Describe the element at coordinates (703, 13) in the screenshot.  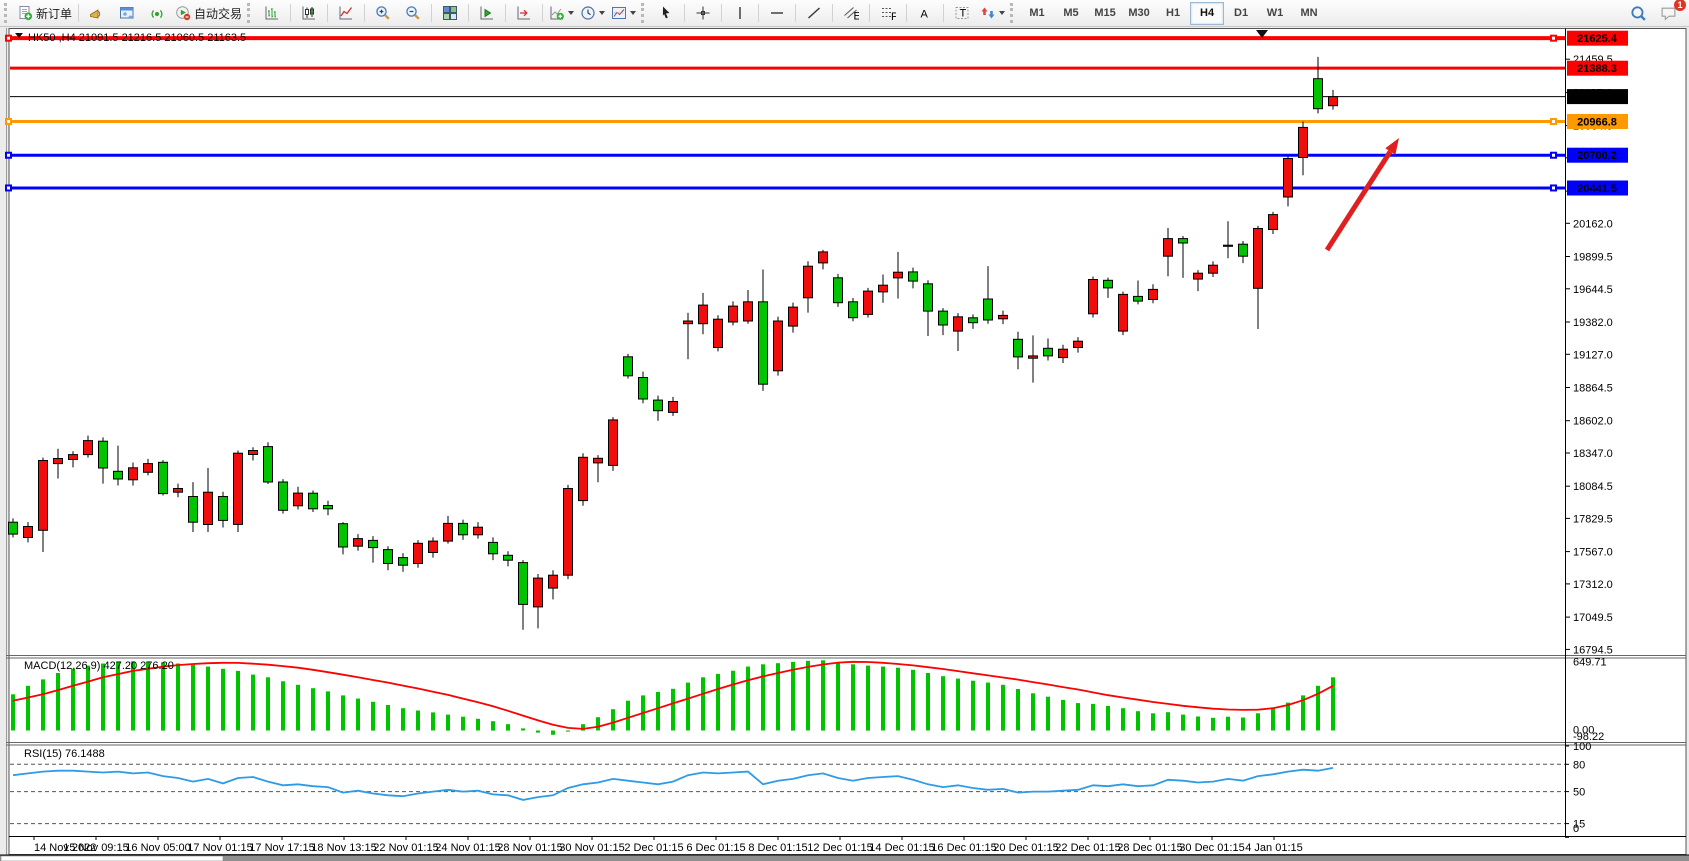
I see `crosshair-button` at that location.